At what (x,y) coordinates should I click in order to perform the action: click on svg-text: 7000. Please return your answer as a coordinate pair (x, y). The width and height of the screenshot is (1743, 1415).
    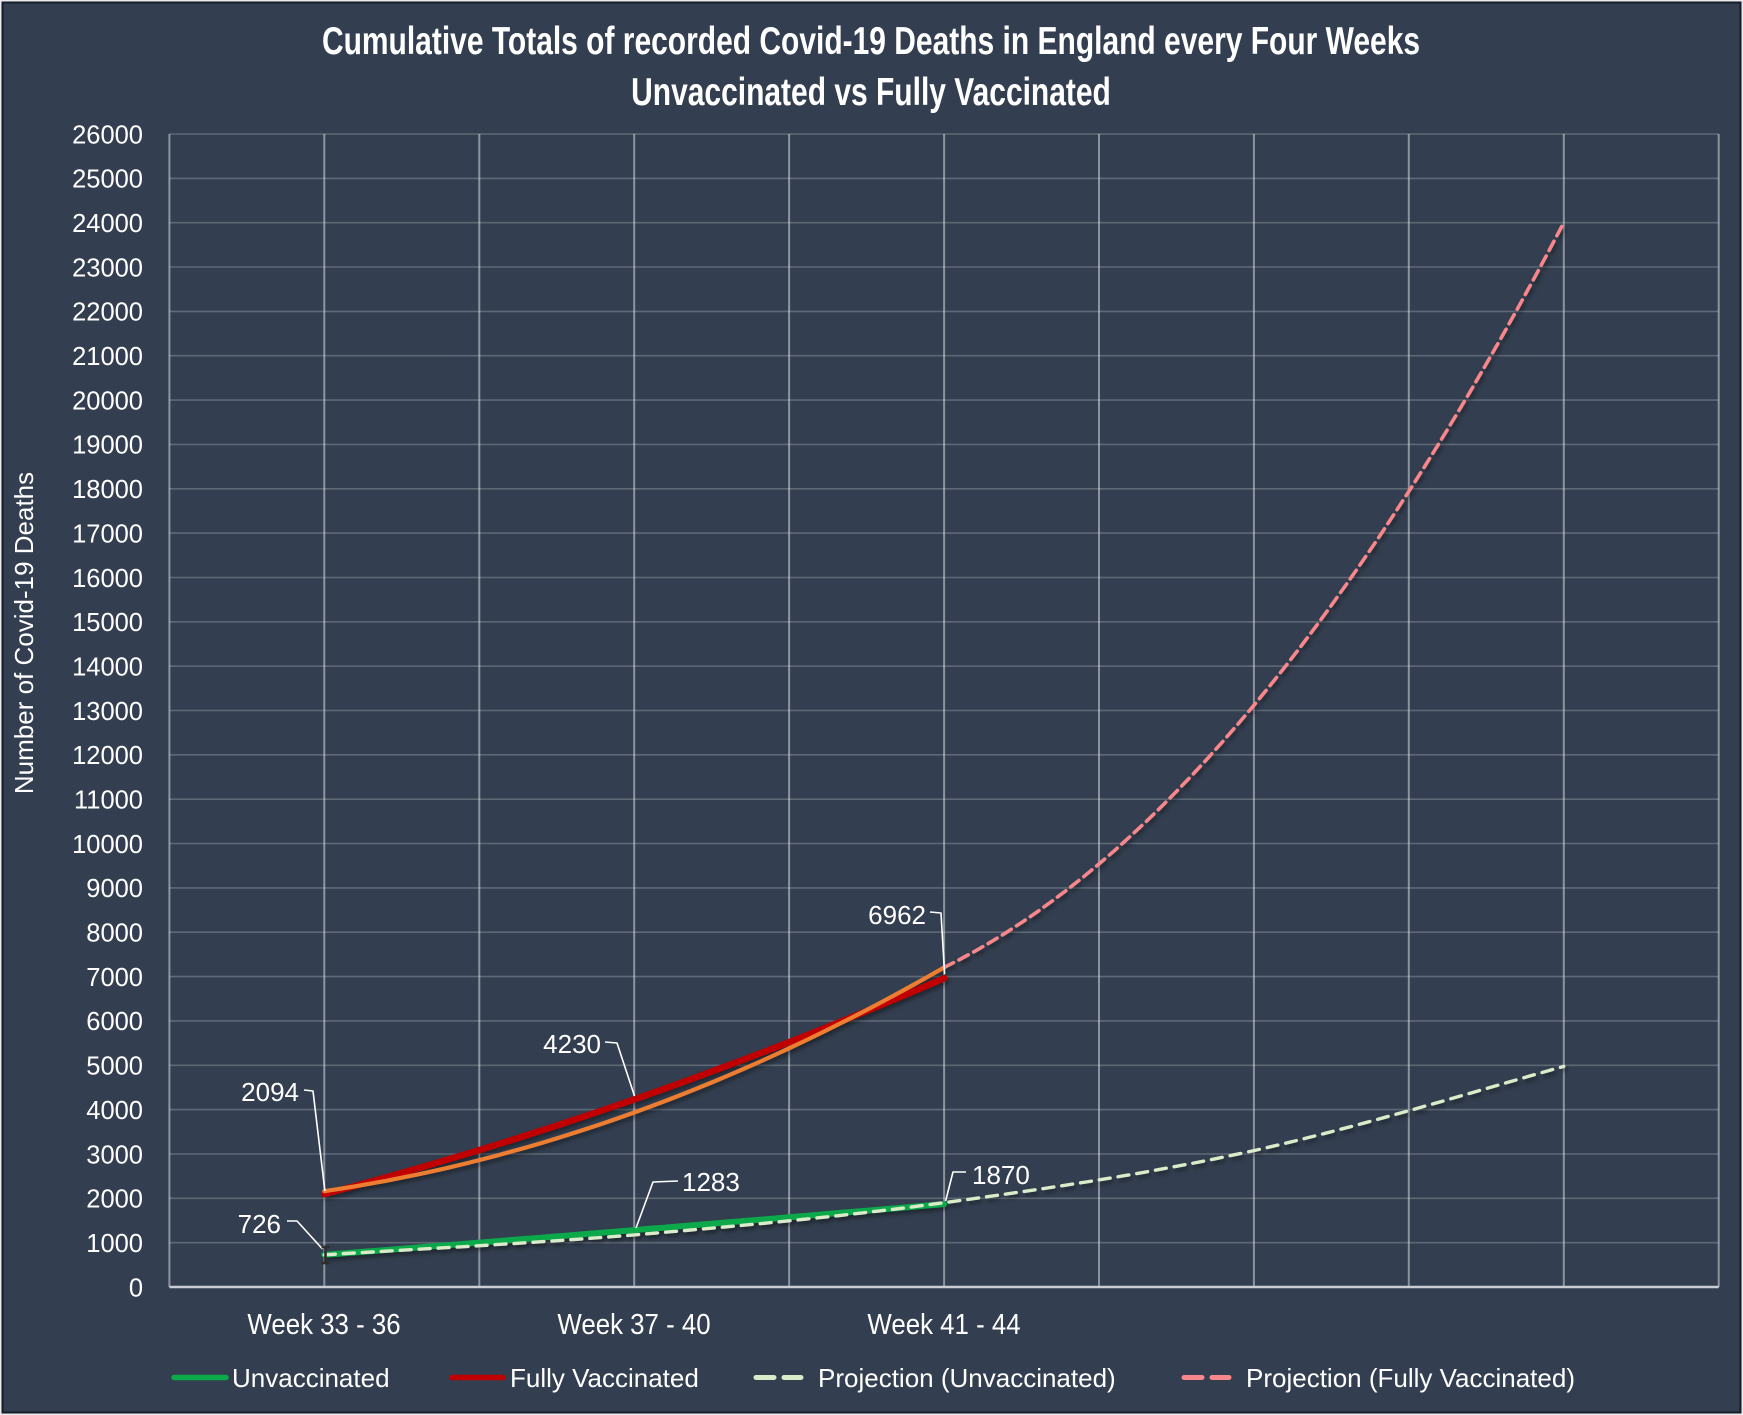
    Looking at the image, I should click on (114, 978).